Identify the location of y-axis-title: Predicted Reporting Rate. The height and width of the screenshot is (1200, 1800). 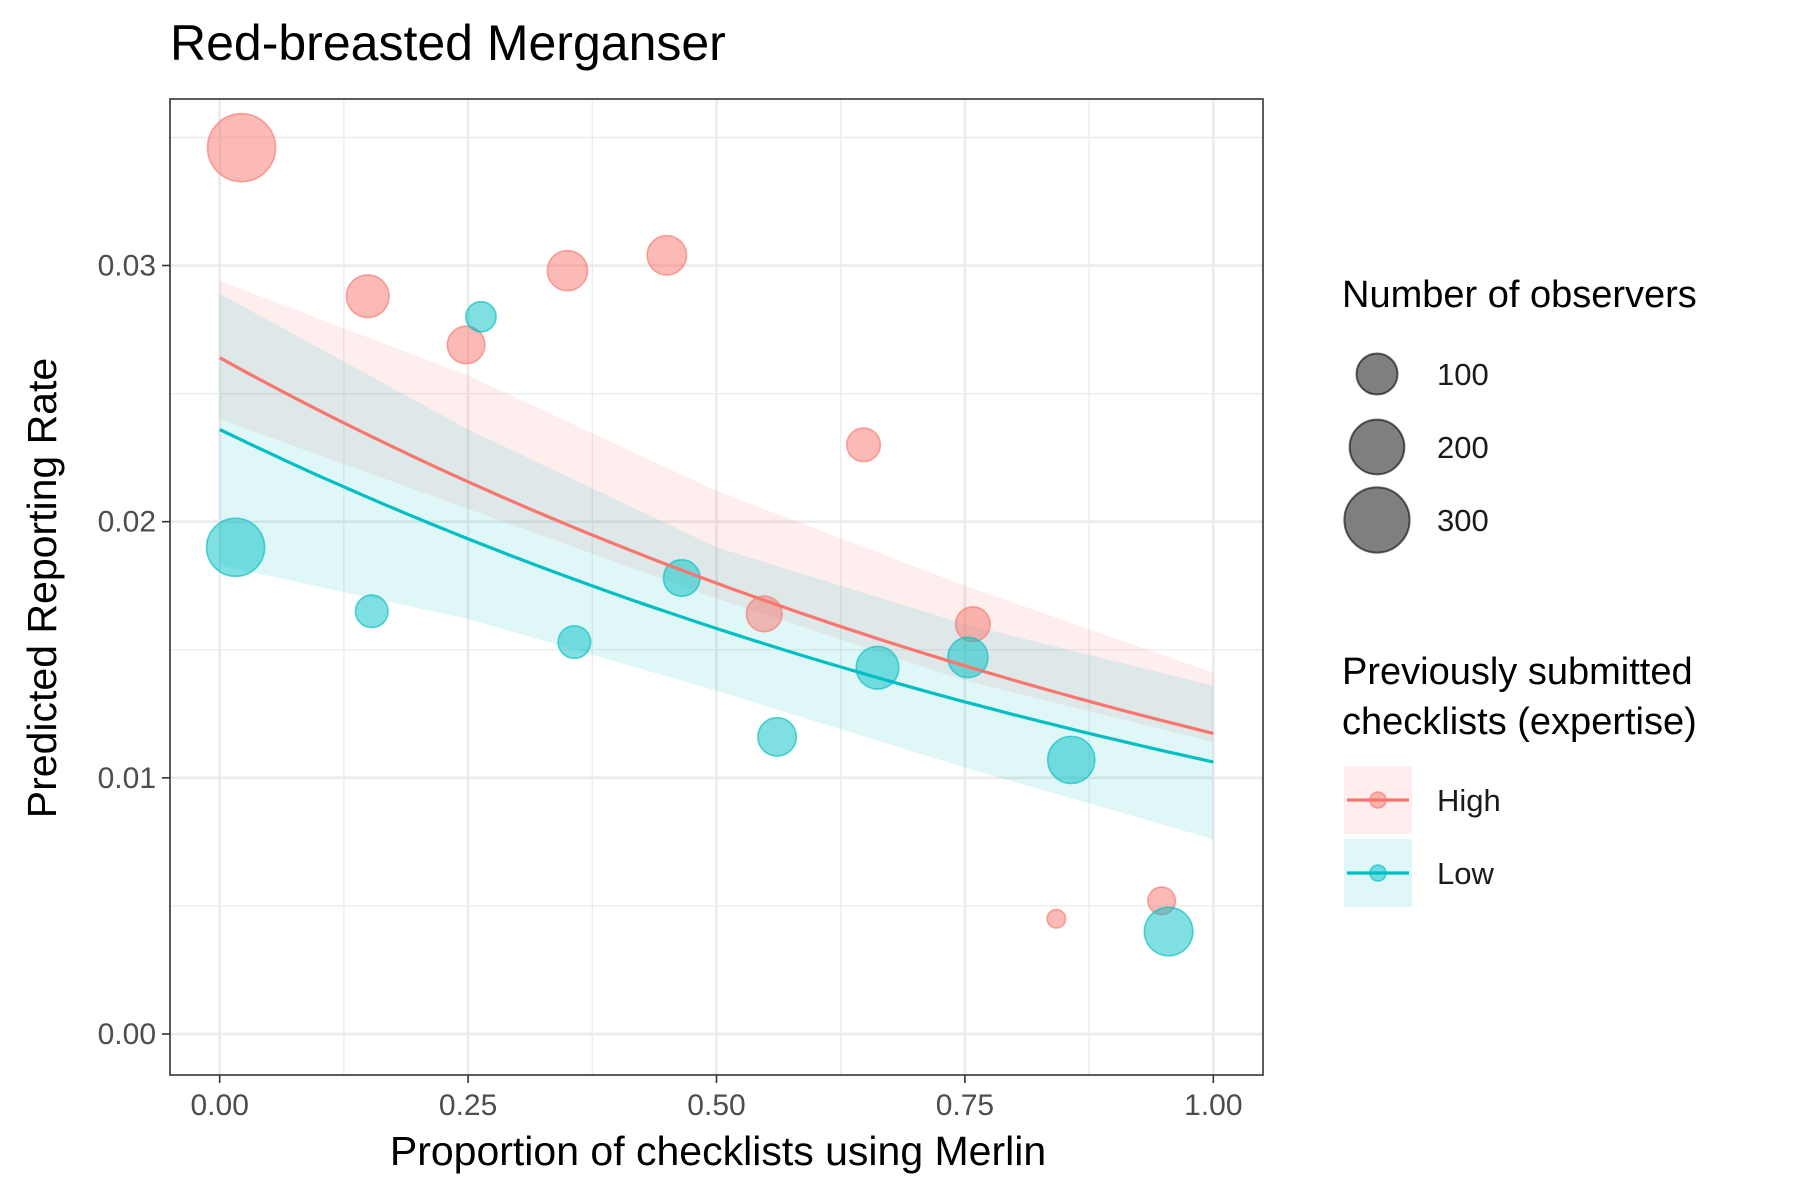
(42, 588).